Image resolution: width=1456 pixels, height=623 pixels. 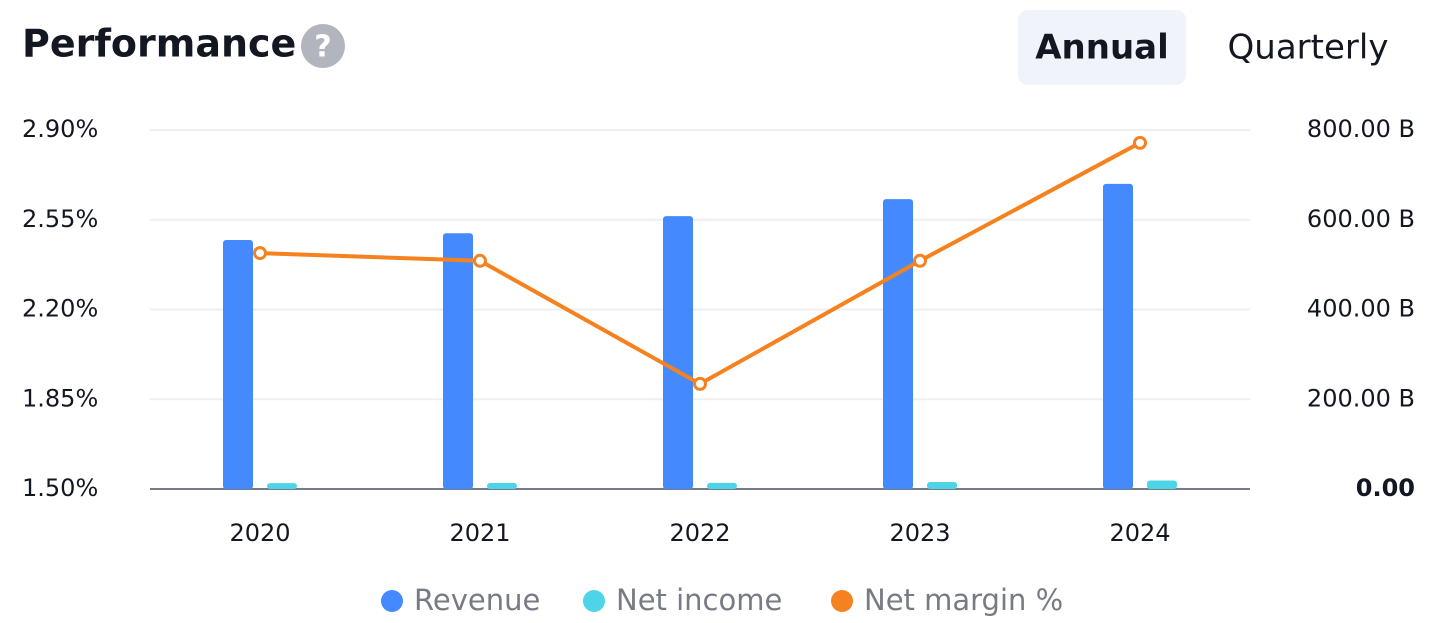 What do you see at coordinates (479, 533) in the screenshot?
I see `x-tick-label: 2021` at bounding box center [479, 533].